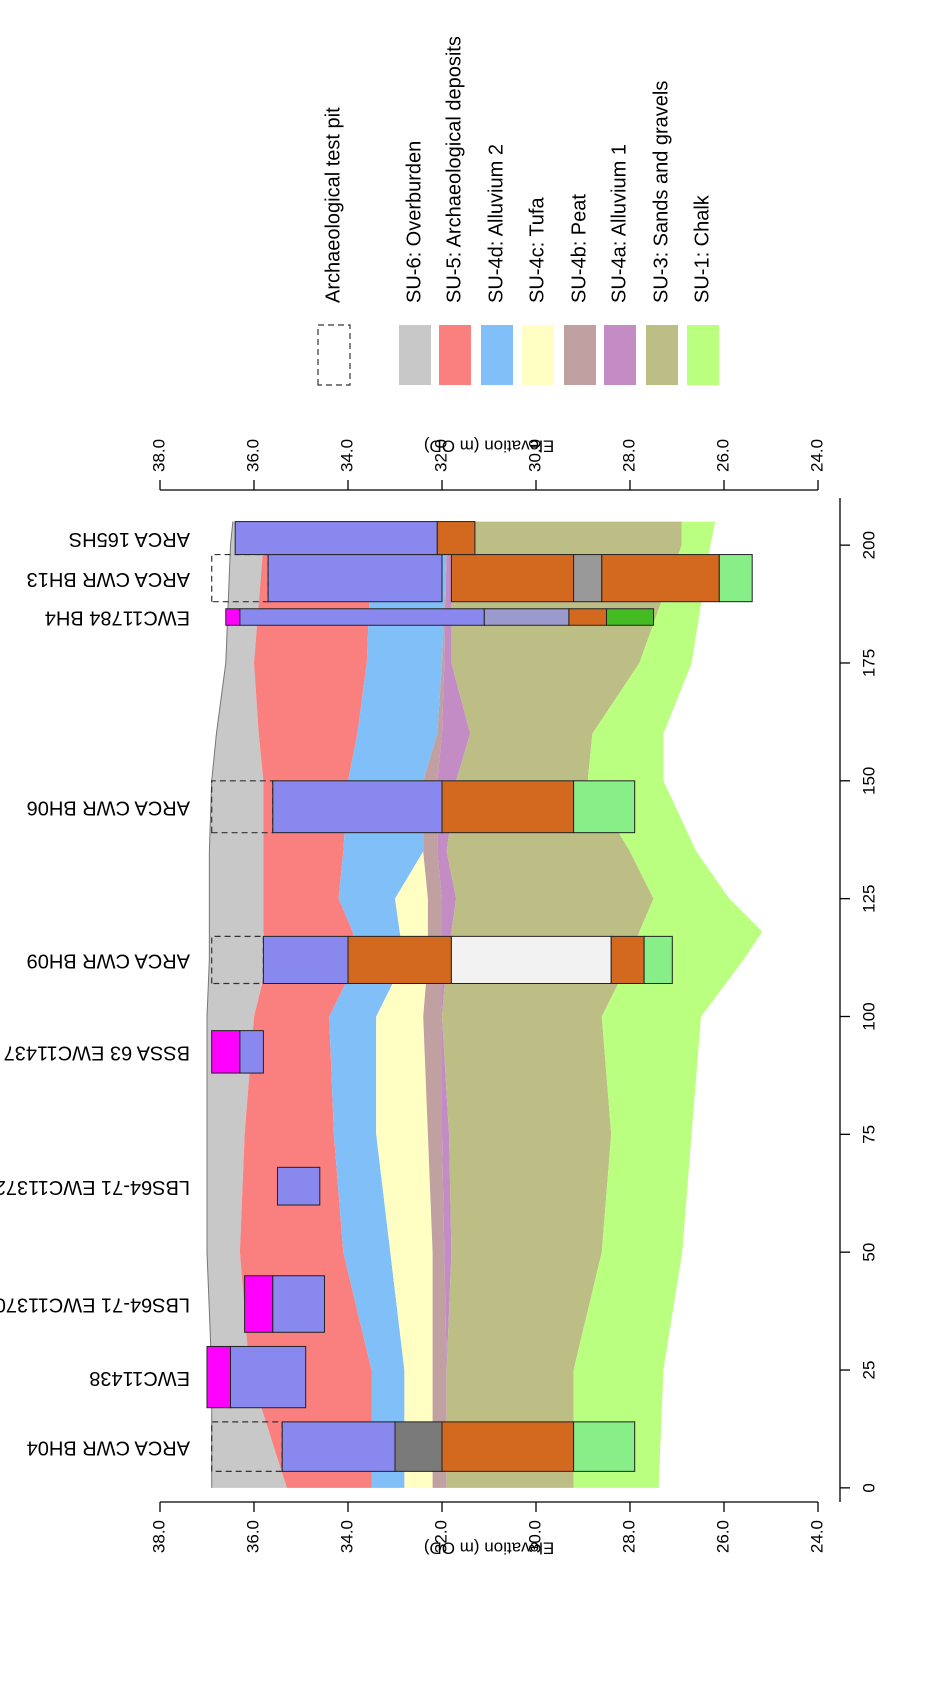 Image resolution: width=952 pixels, height=1693 pixels. I want to click on layer-base, so click(710, 1004).